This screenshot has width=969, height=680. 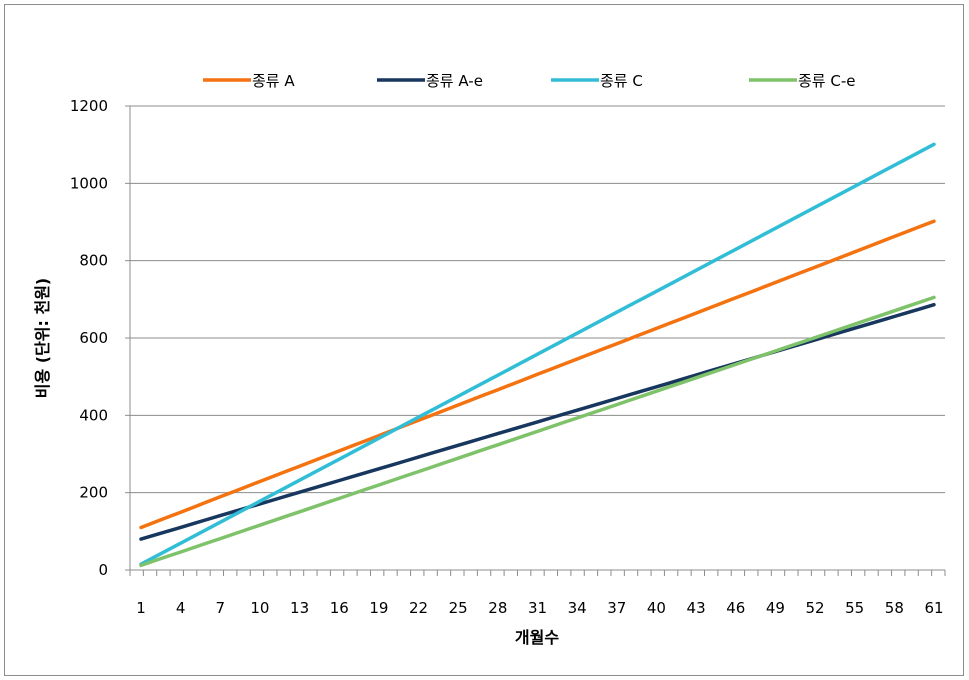 What do you see at coordinates (339, 608) in the screenshot?
I see `x-tick-label: 16` at bounding box center [339, 608].